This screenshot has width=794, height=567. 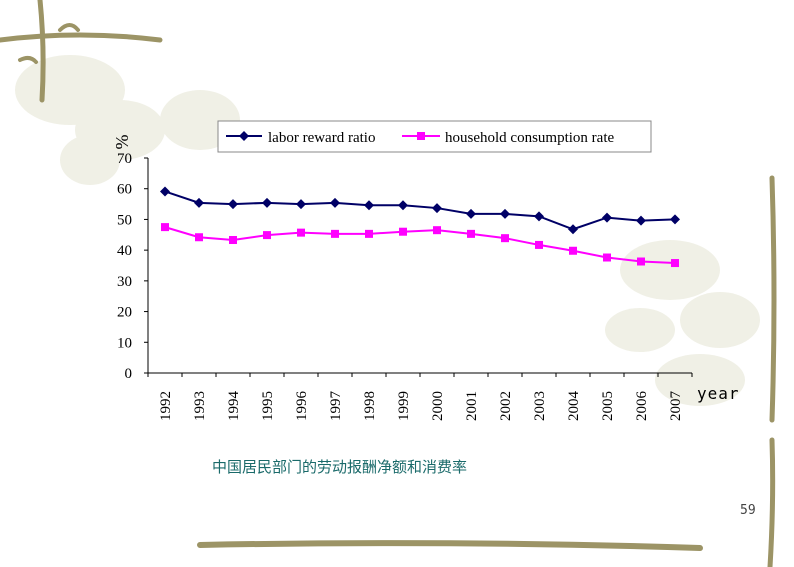 I want to click on x-tick-label: 1997, so click(x=336, y=406).